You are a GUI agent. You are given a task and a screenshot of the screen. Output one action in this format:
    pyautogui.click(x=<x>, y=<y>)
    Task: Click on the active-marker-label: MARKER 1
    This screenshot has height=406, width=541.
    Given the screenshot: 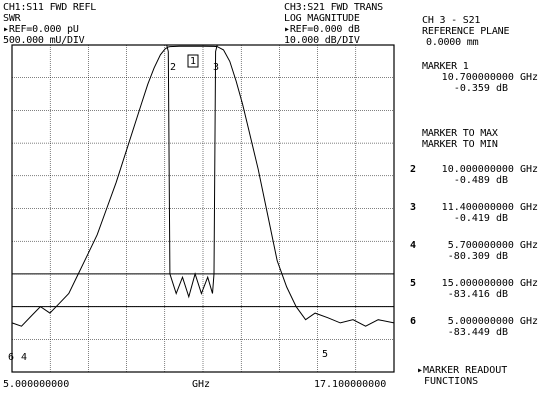 What is the action you would take?
    pyautogui.click(x=445, y=66)
    